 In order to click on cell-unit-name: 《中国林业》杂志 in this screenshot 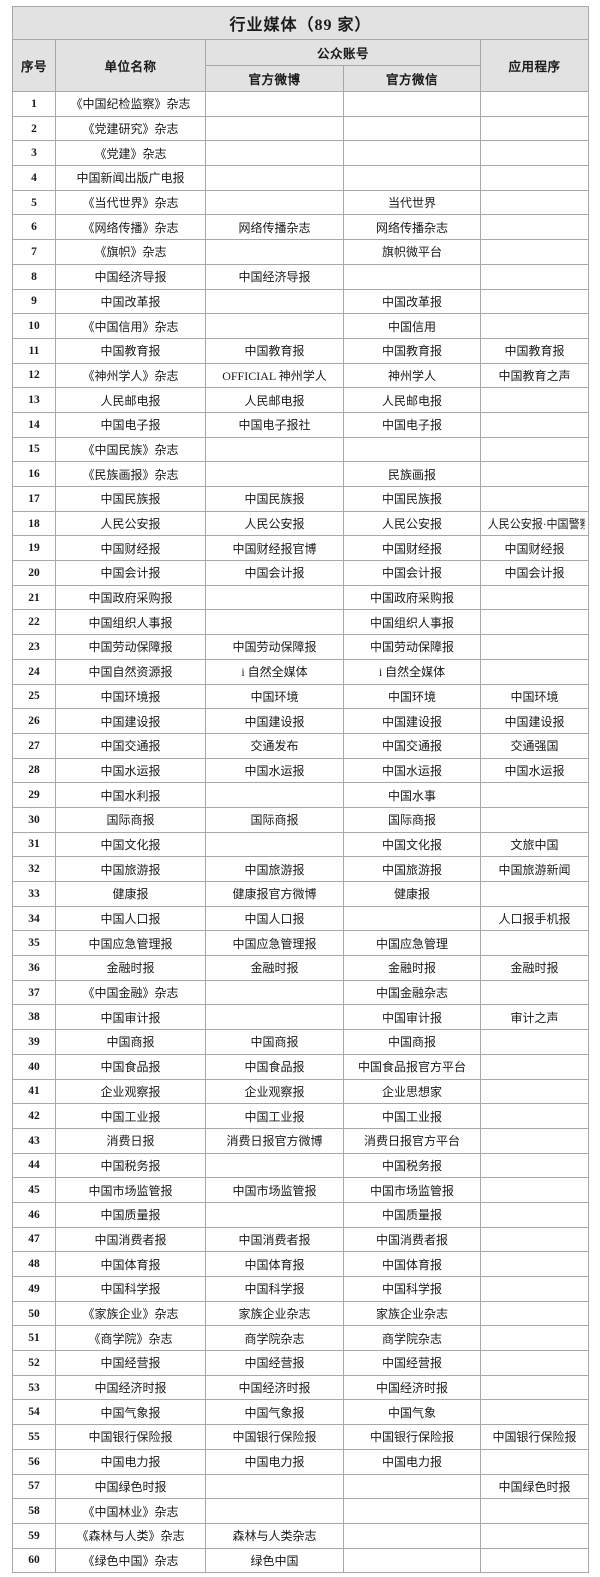, I will do `click(130, 1511)`.